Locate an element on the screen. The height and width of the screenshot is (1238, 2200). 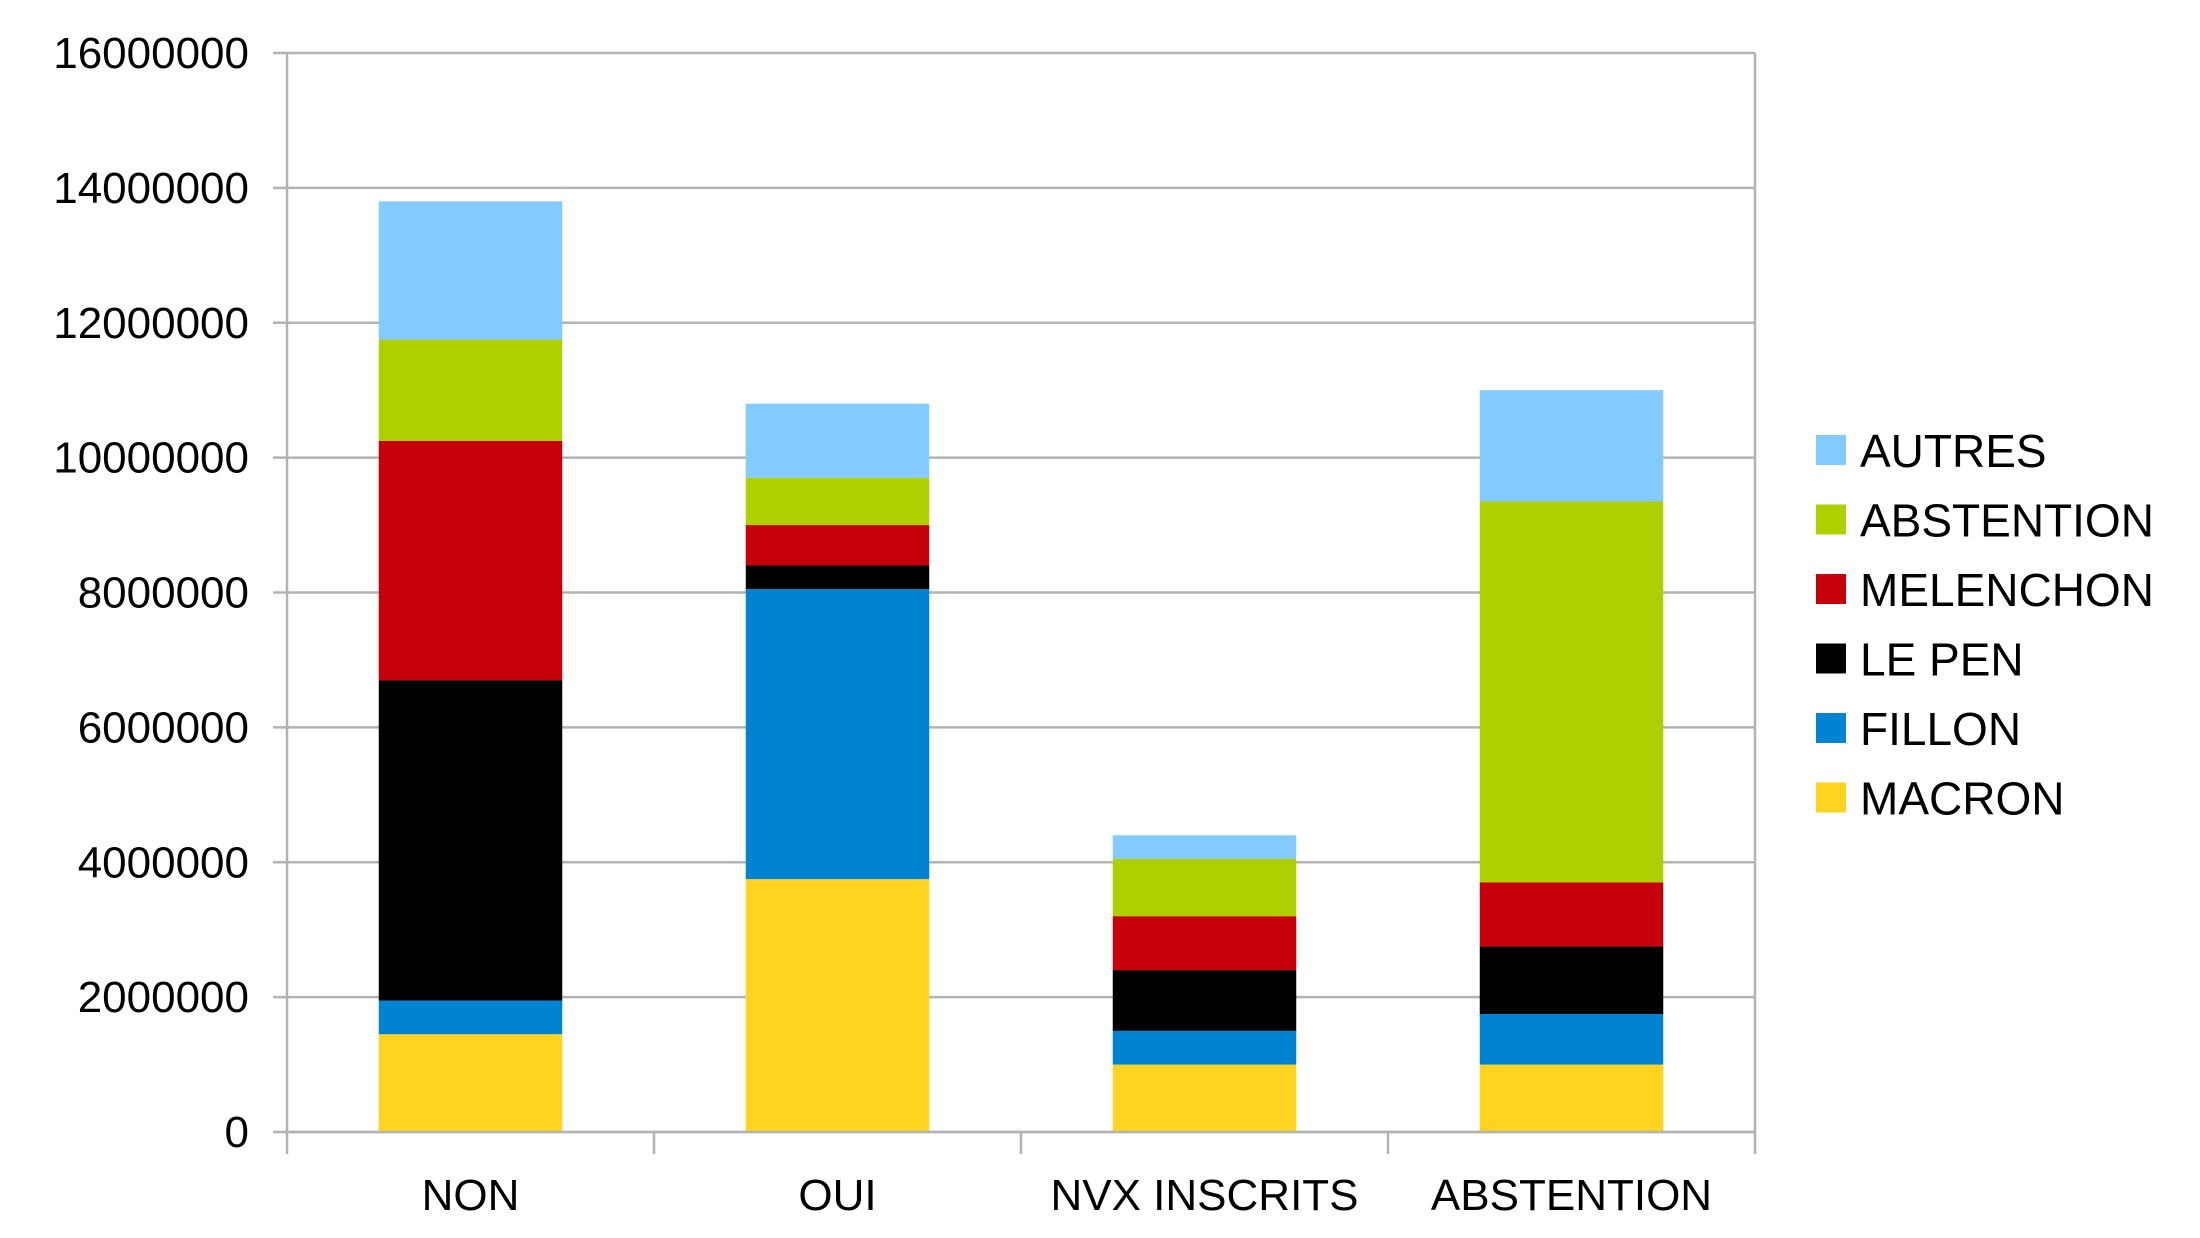
legend-label: LE PEN is located at coordinates (1942, 660).